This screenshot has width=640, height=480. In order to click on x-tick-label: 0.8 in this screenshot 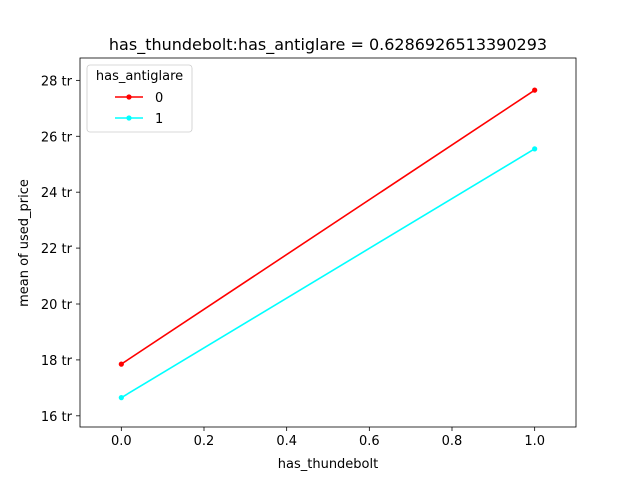, I will do `click(452, 441)`.